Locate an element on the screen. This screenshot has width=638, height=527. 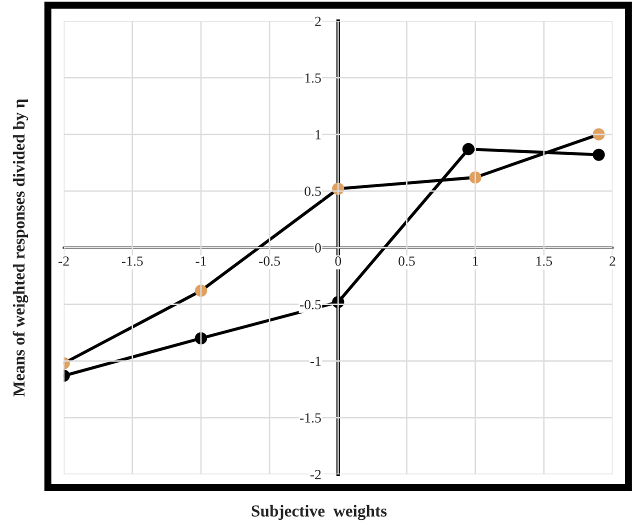
y-tick-label: 0 is located at coordinates (318, 248).